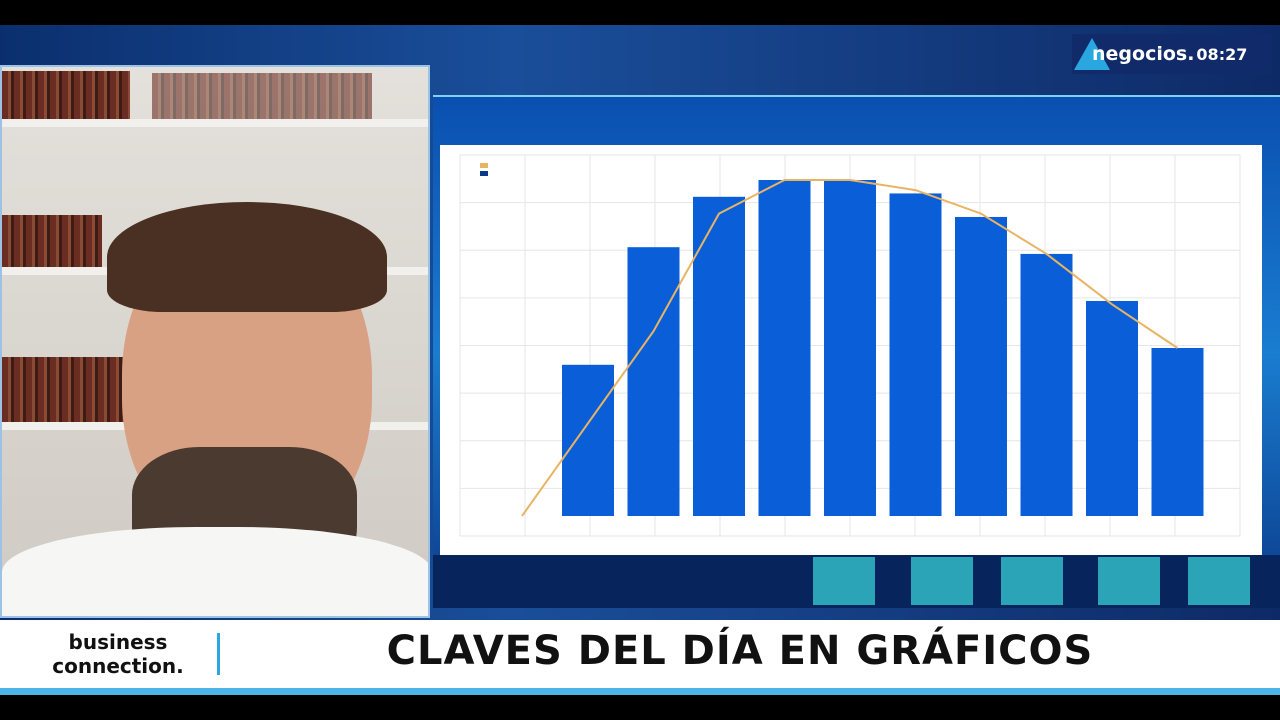 Image resolution: width=1280 pixels, height=720 pixels. I want to click on decorative-tiles, so click(856, 581).